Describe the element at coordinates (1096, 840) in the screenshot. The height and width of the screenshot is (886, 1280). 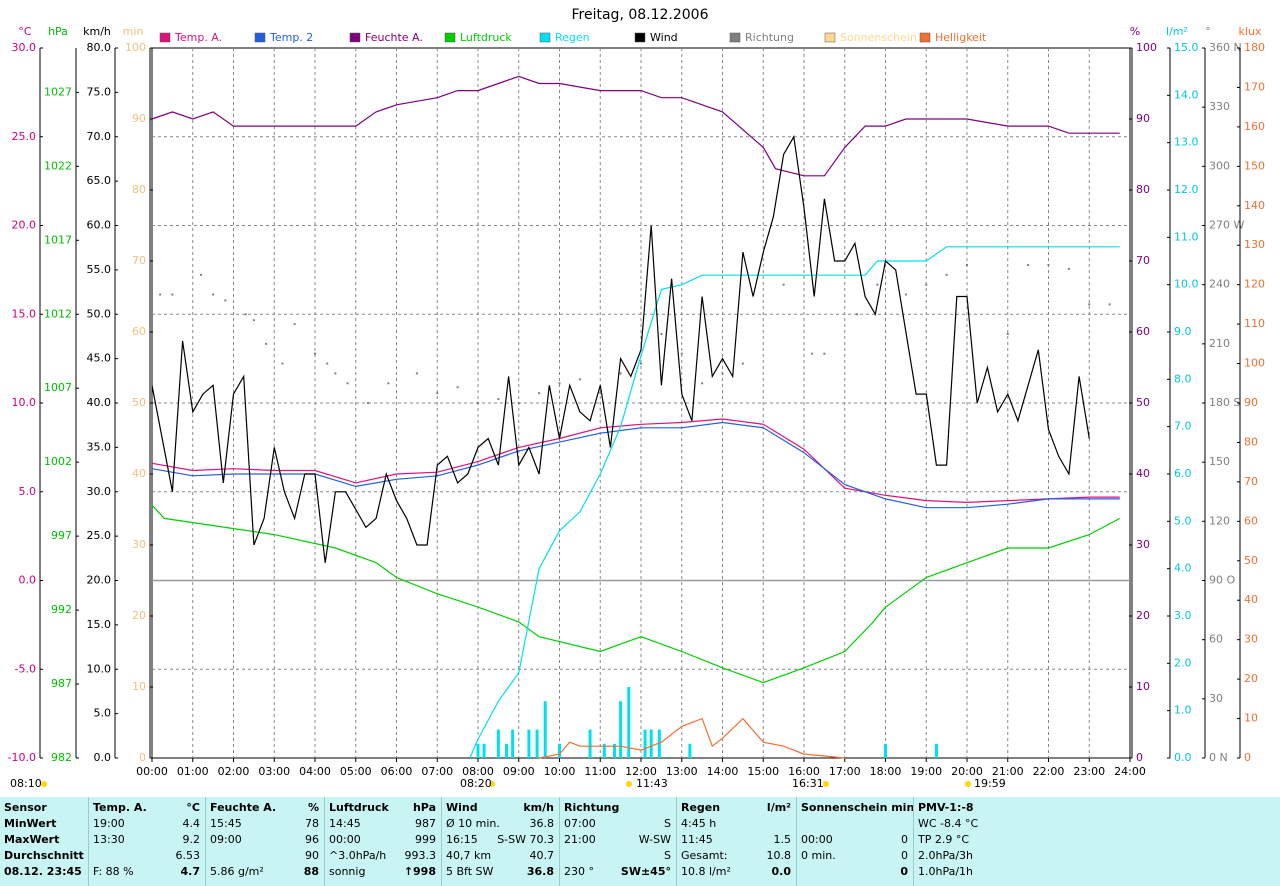
I see `stats-row: TP 2.9 °C` at that location.